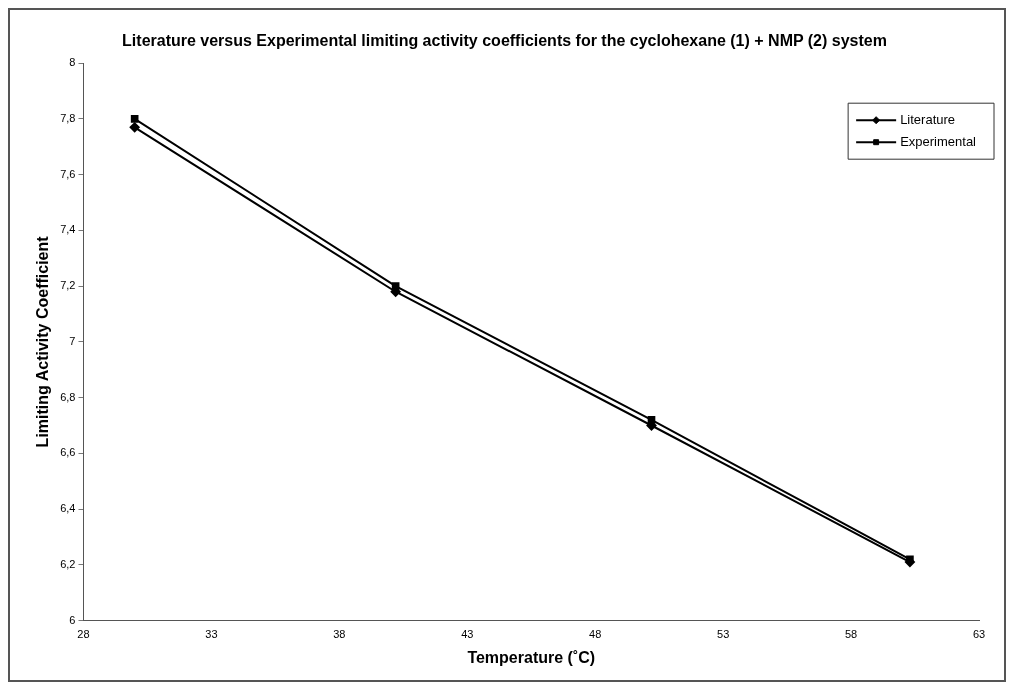  I want to click on y-tick-label: 8, so click(72, 62).